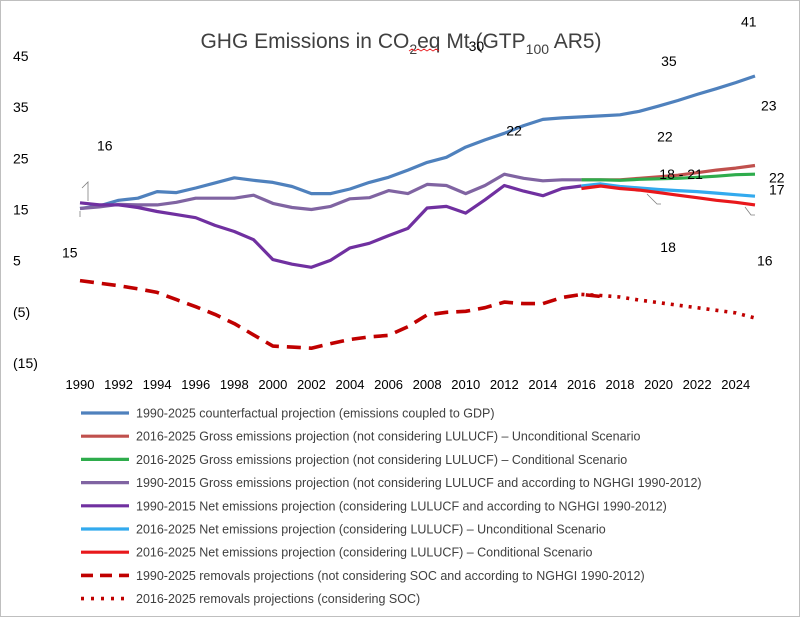 This screenshot has width=800, height=618. Describe the element at coordinates (311, 384) in the screenshot. I see `x-tick-label: 2002` at that location.